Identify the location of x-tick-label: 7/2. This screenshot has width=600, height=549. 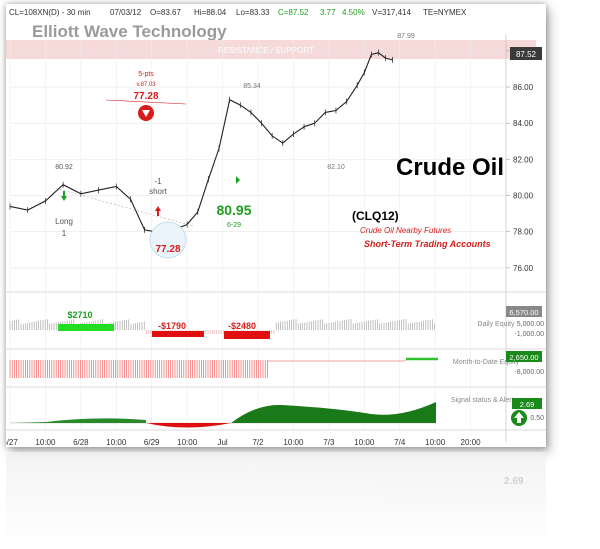
(258, 442).